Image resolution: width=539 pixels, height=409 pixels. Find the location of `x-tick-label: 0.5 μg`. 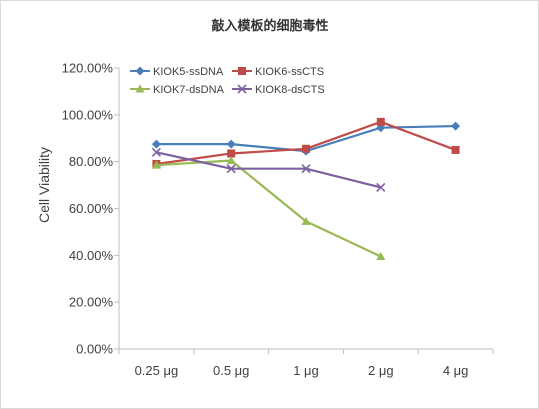

x-tick-label: 0.5 μg is located at coordinates (231, 370).